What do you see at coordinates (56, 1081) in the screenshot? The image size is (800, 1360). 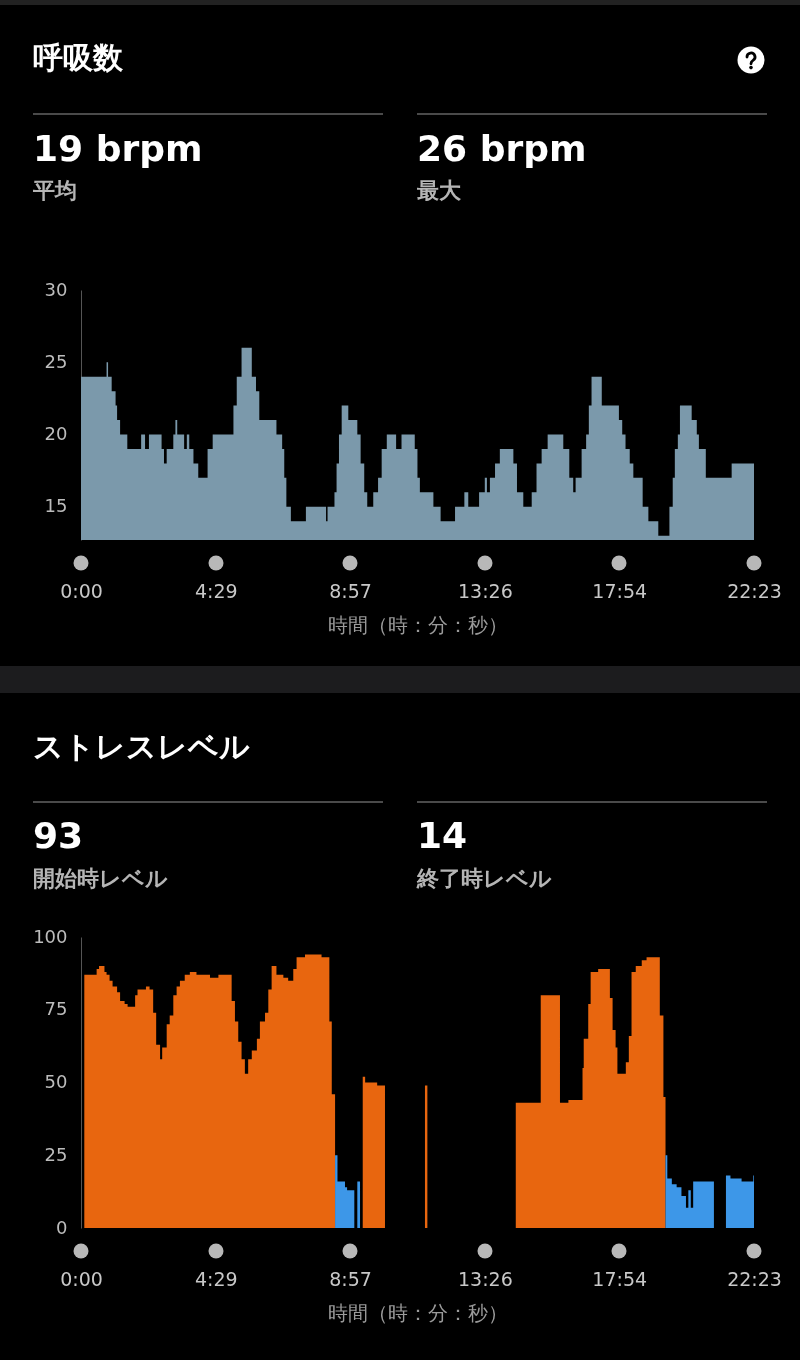 I see `y-tick-label: 50` at bounding box center [56, 1081].